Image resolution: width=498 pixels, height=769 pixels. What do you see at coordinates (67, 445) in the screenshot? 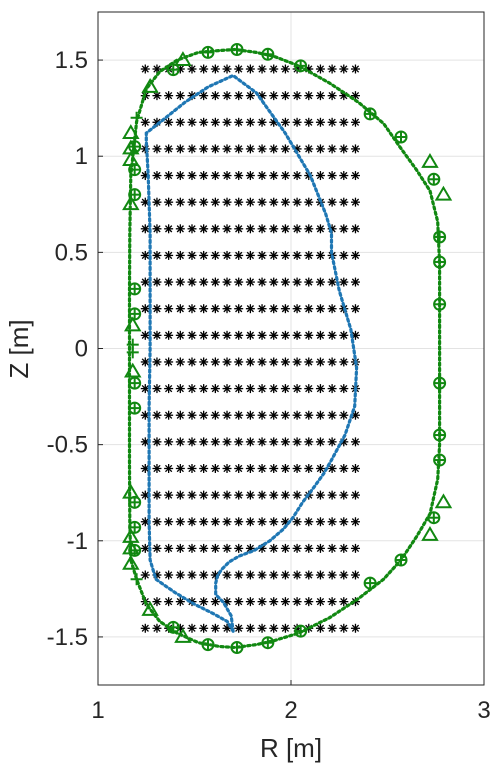
I see `y-tick-label: -0.5` at bounding box center [67, 445].